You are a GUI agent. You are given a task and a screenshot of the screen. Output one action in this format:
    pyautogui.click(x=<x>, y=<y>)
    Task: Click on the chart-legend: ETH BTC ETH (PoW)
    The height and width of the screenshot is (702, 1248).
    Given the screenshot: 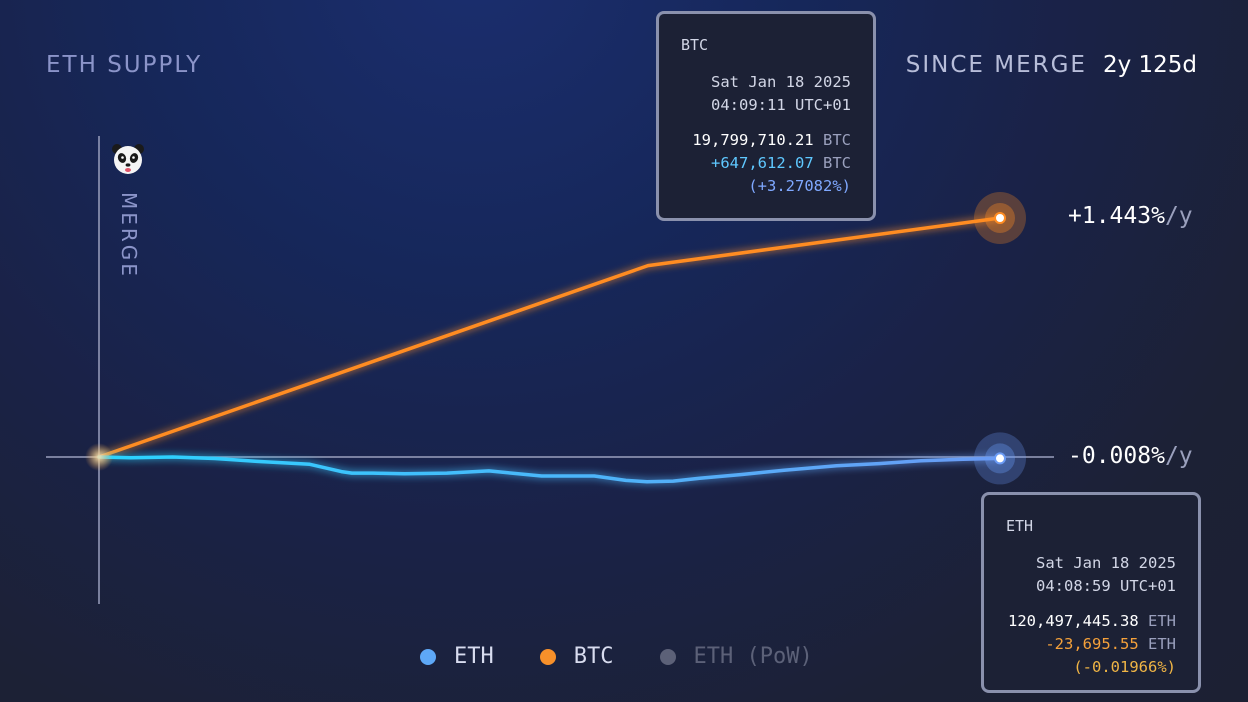 What is the action you would take?
    pyautogui.click(x=616, y=656)
    